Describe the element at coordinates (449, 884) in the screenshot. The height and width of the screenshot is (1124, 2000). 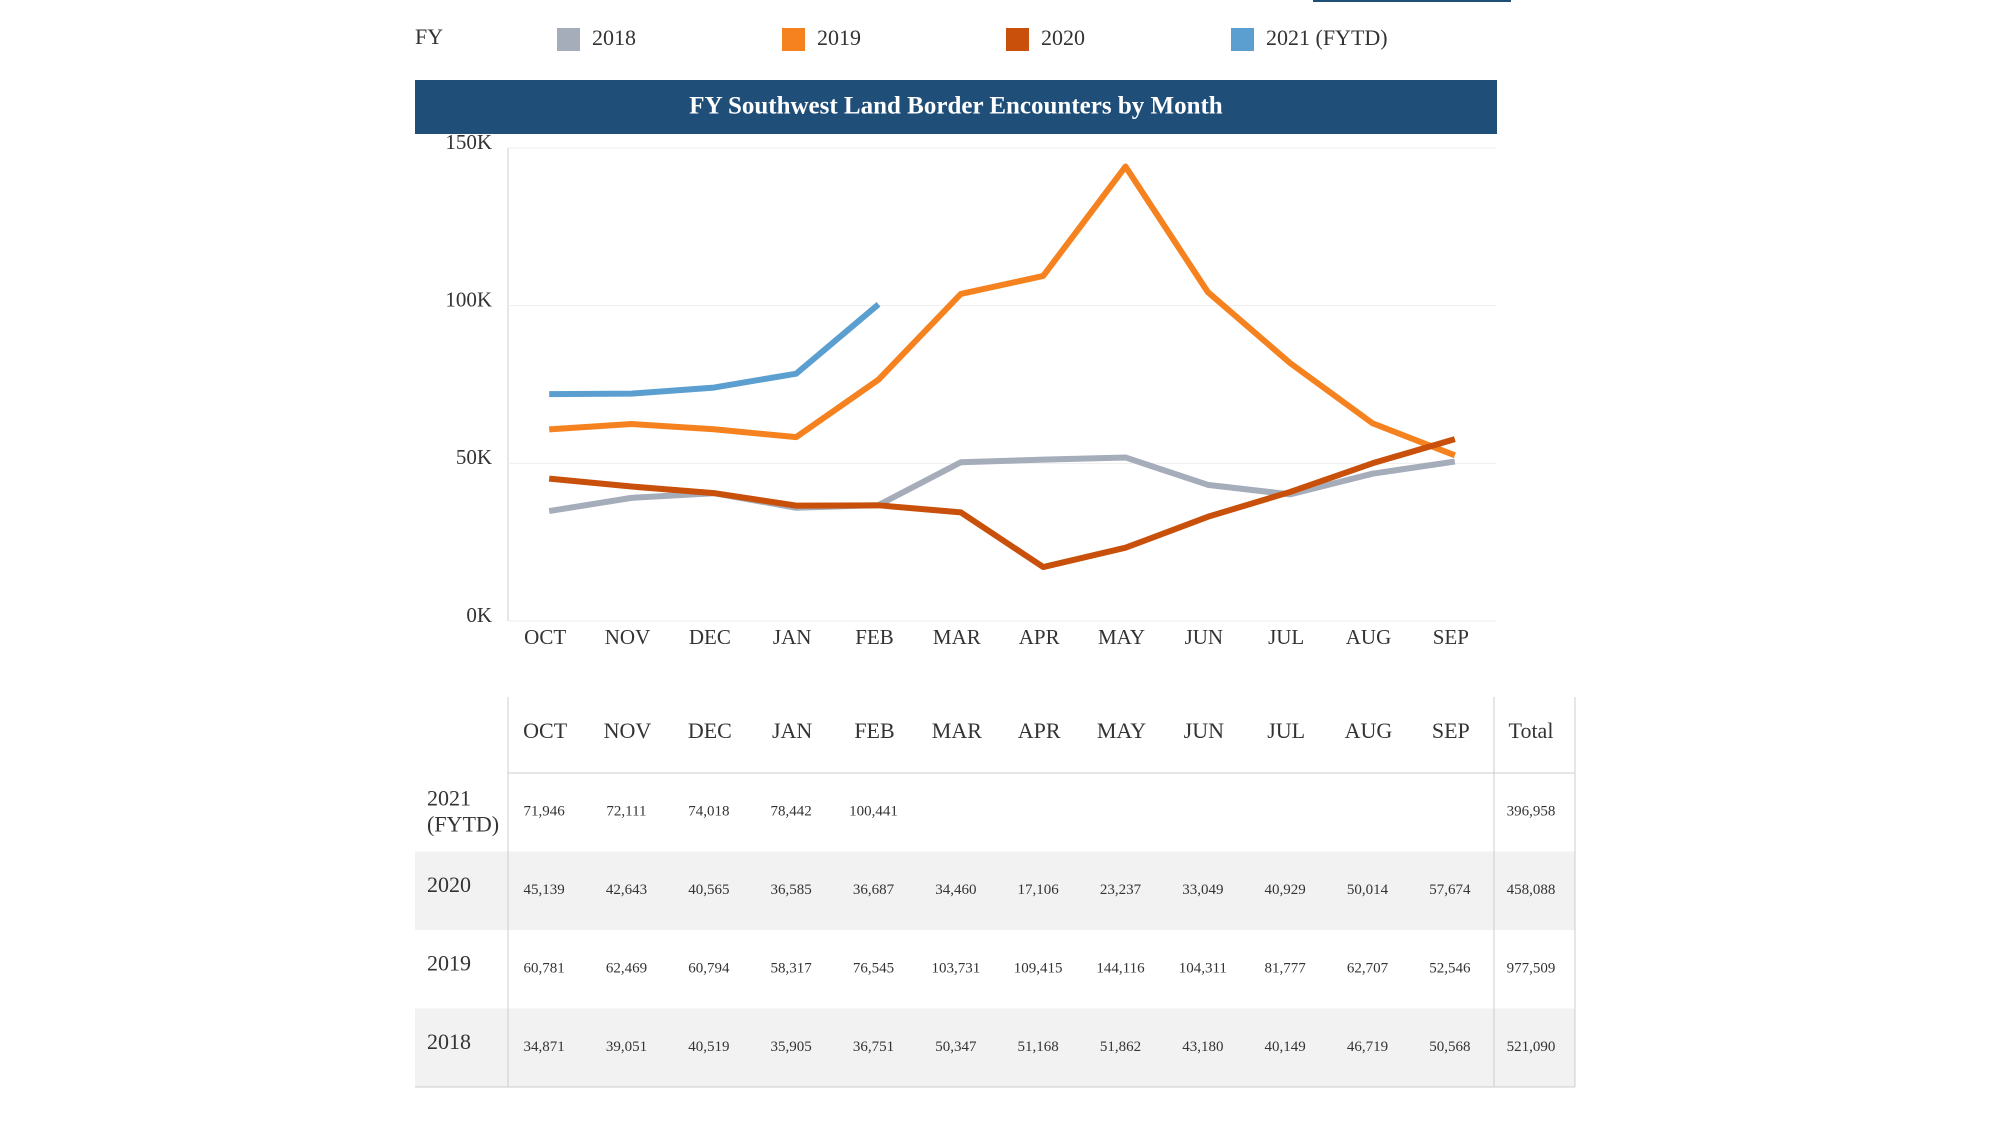
I see `row-label: 2020` at that location.